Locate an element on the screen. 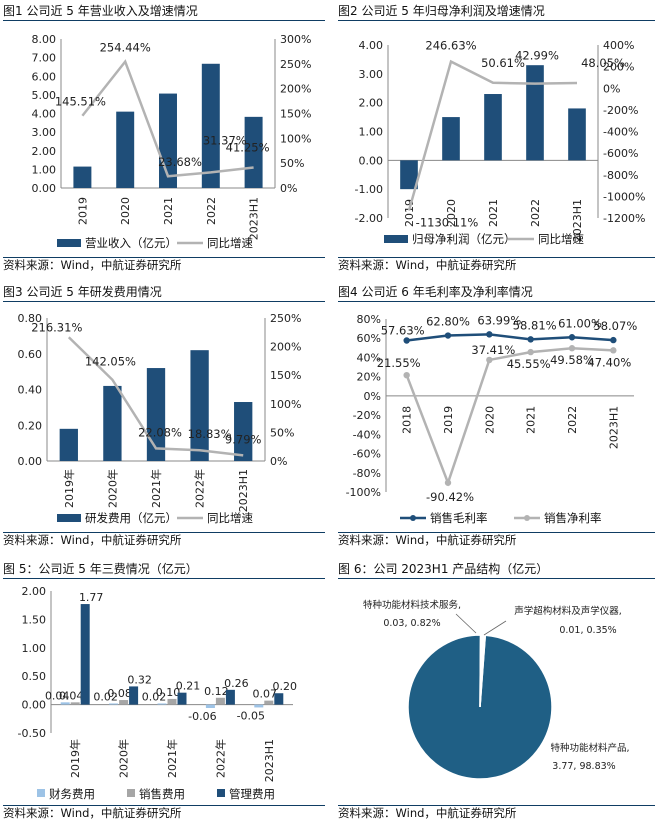 The image size is (658, 825). gross-margin-data-label: 58.07% is located at coordinates (615, 326).